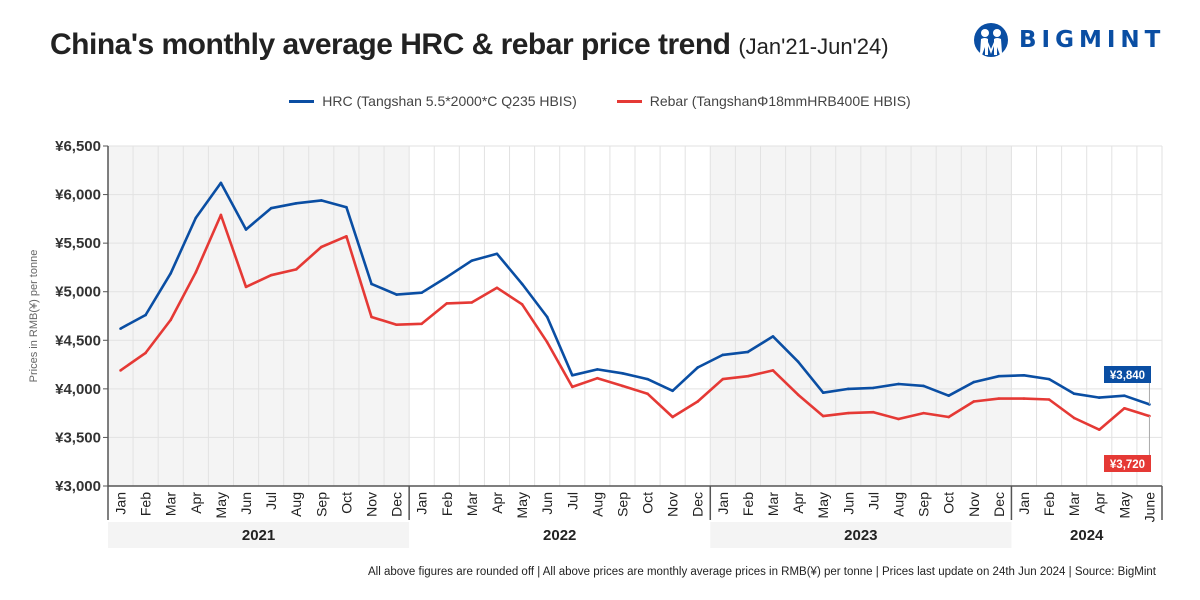 This screenshot has width=1200, height=600. I want to click on legend-label-rebar: Rebar (TangshanΦ18mmHRB400E HBIS), so click(780, 101).